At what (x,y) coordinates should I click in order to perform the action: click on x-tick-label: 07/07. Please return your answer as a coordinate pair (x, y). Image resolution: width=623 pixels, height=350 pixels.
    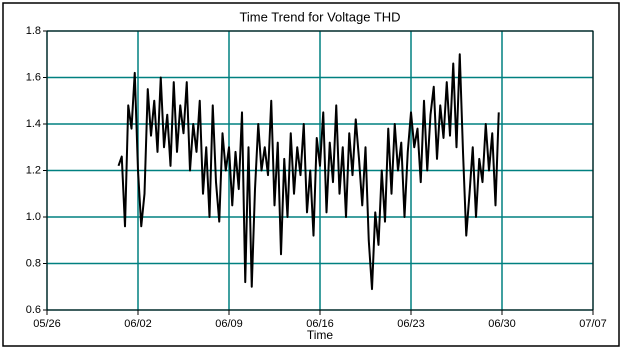
    Looking at the image, I should click on (593, 324).